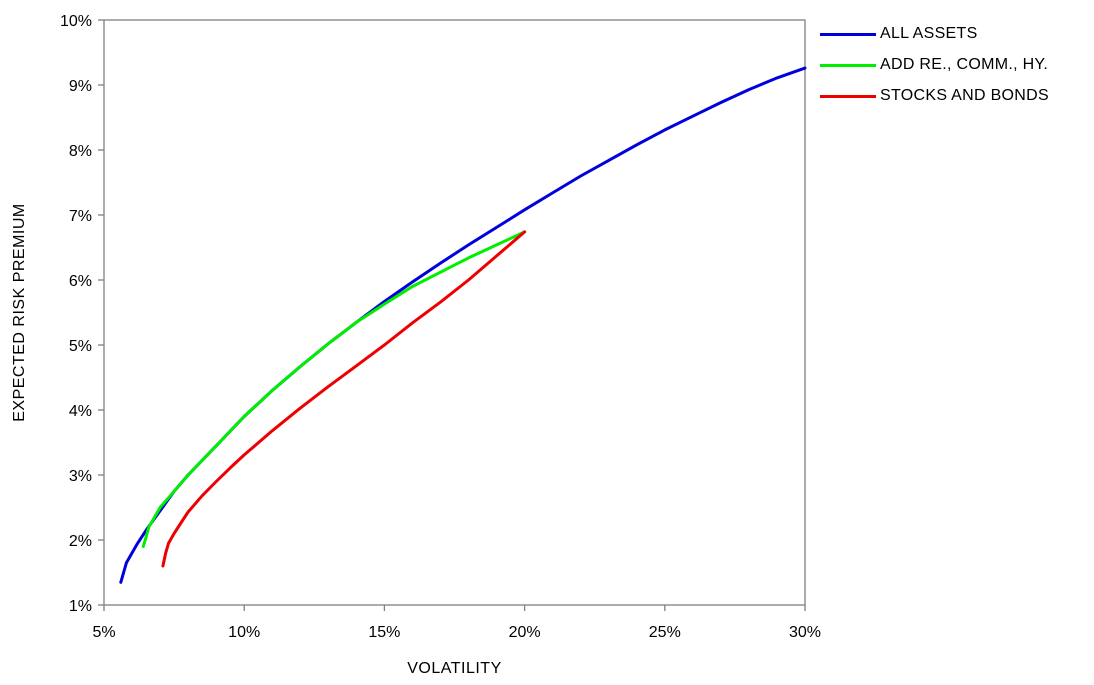 This screenshot has width=1094, height=685. Describe the element at coordinates (80, 411) in the screenshot. I see `y-tick-label: 4%` at that location.